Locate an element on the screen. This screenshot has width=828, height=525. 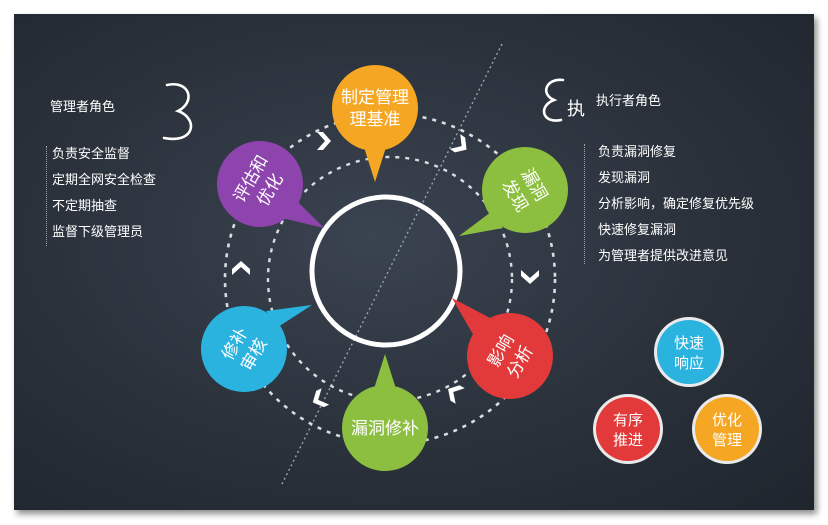
manager-role-title: 管理者角色 is located at coordinates (83, 107).